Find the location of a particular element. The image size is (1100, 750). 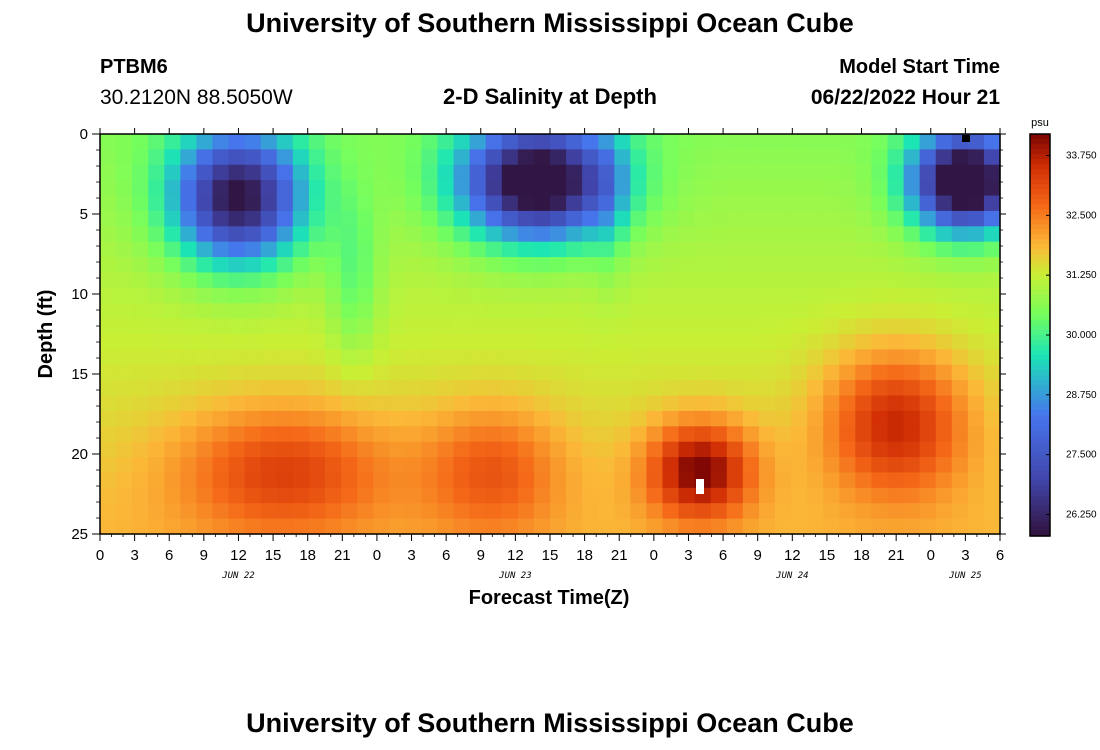

min-marker is located at coordinates (700, 486).